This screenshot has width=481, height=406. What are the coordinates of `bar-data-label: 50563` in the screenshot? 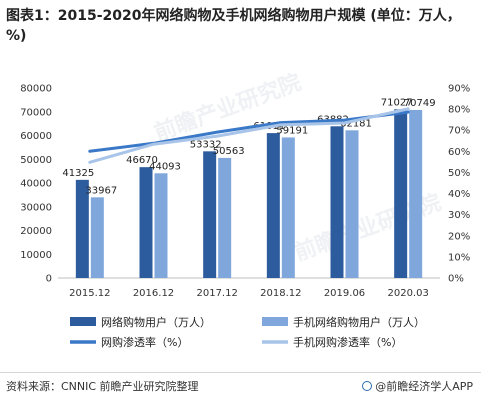 It's located at (229, 151).